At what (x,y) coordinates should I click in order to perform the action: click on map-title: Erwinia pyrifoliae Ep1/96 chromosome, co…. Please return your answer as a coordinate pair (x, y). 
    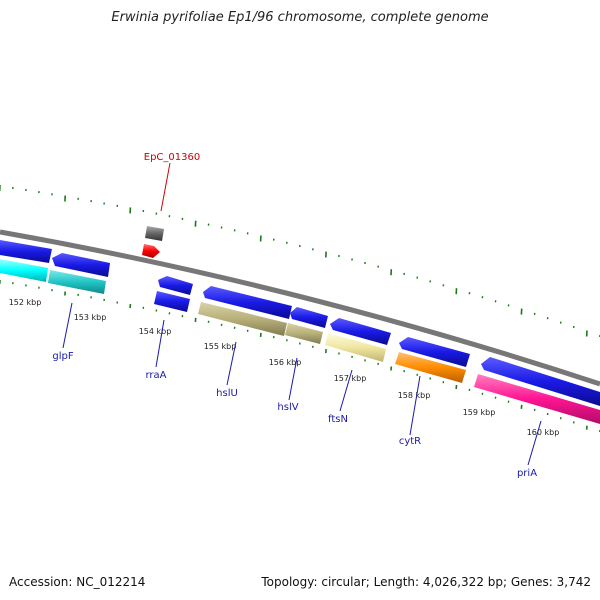
    Looking at the image, I should click on (300, 17).